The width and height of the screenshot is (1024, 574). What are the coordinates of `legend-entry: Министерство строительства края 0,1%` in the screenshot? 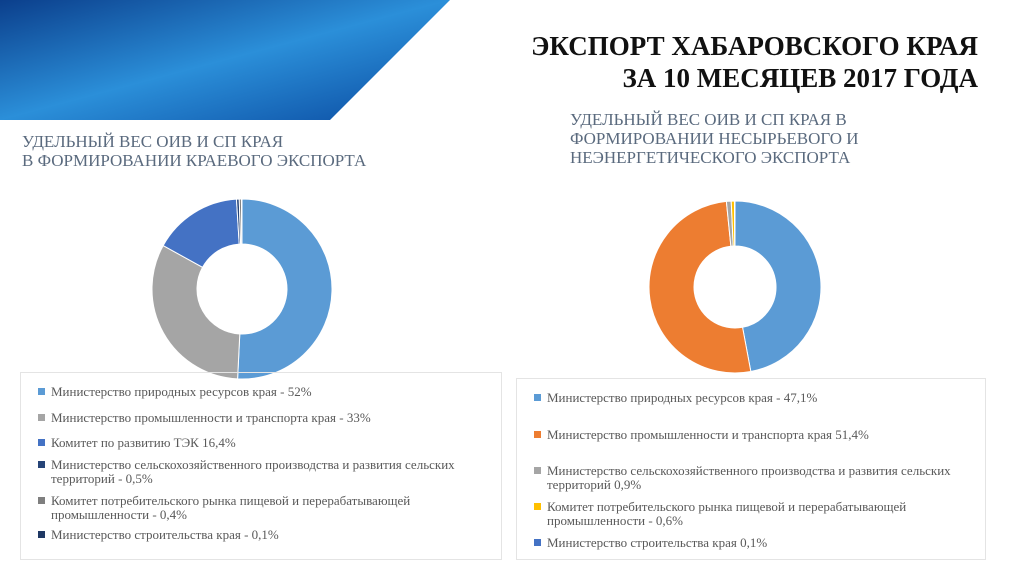 It's located at (755, 543).